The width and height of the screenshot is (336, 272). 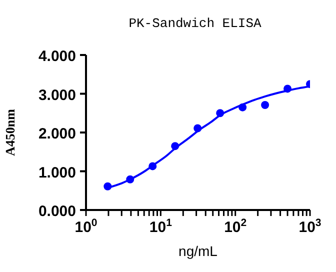 I want to click on x-tick-label: 10$^{0}$, so click(x=86, y=226).